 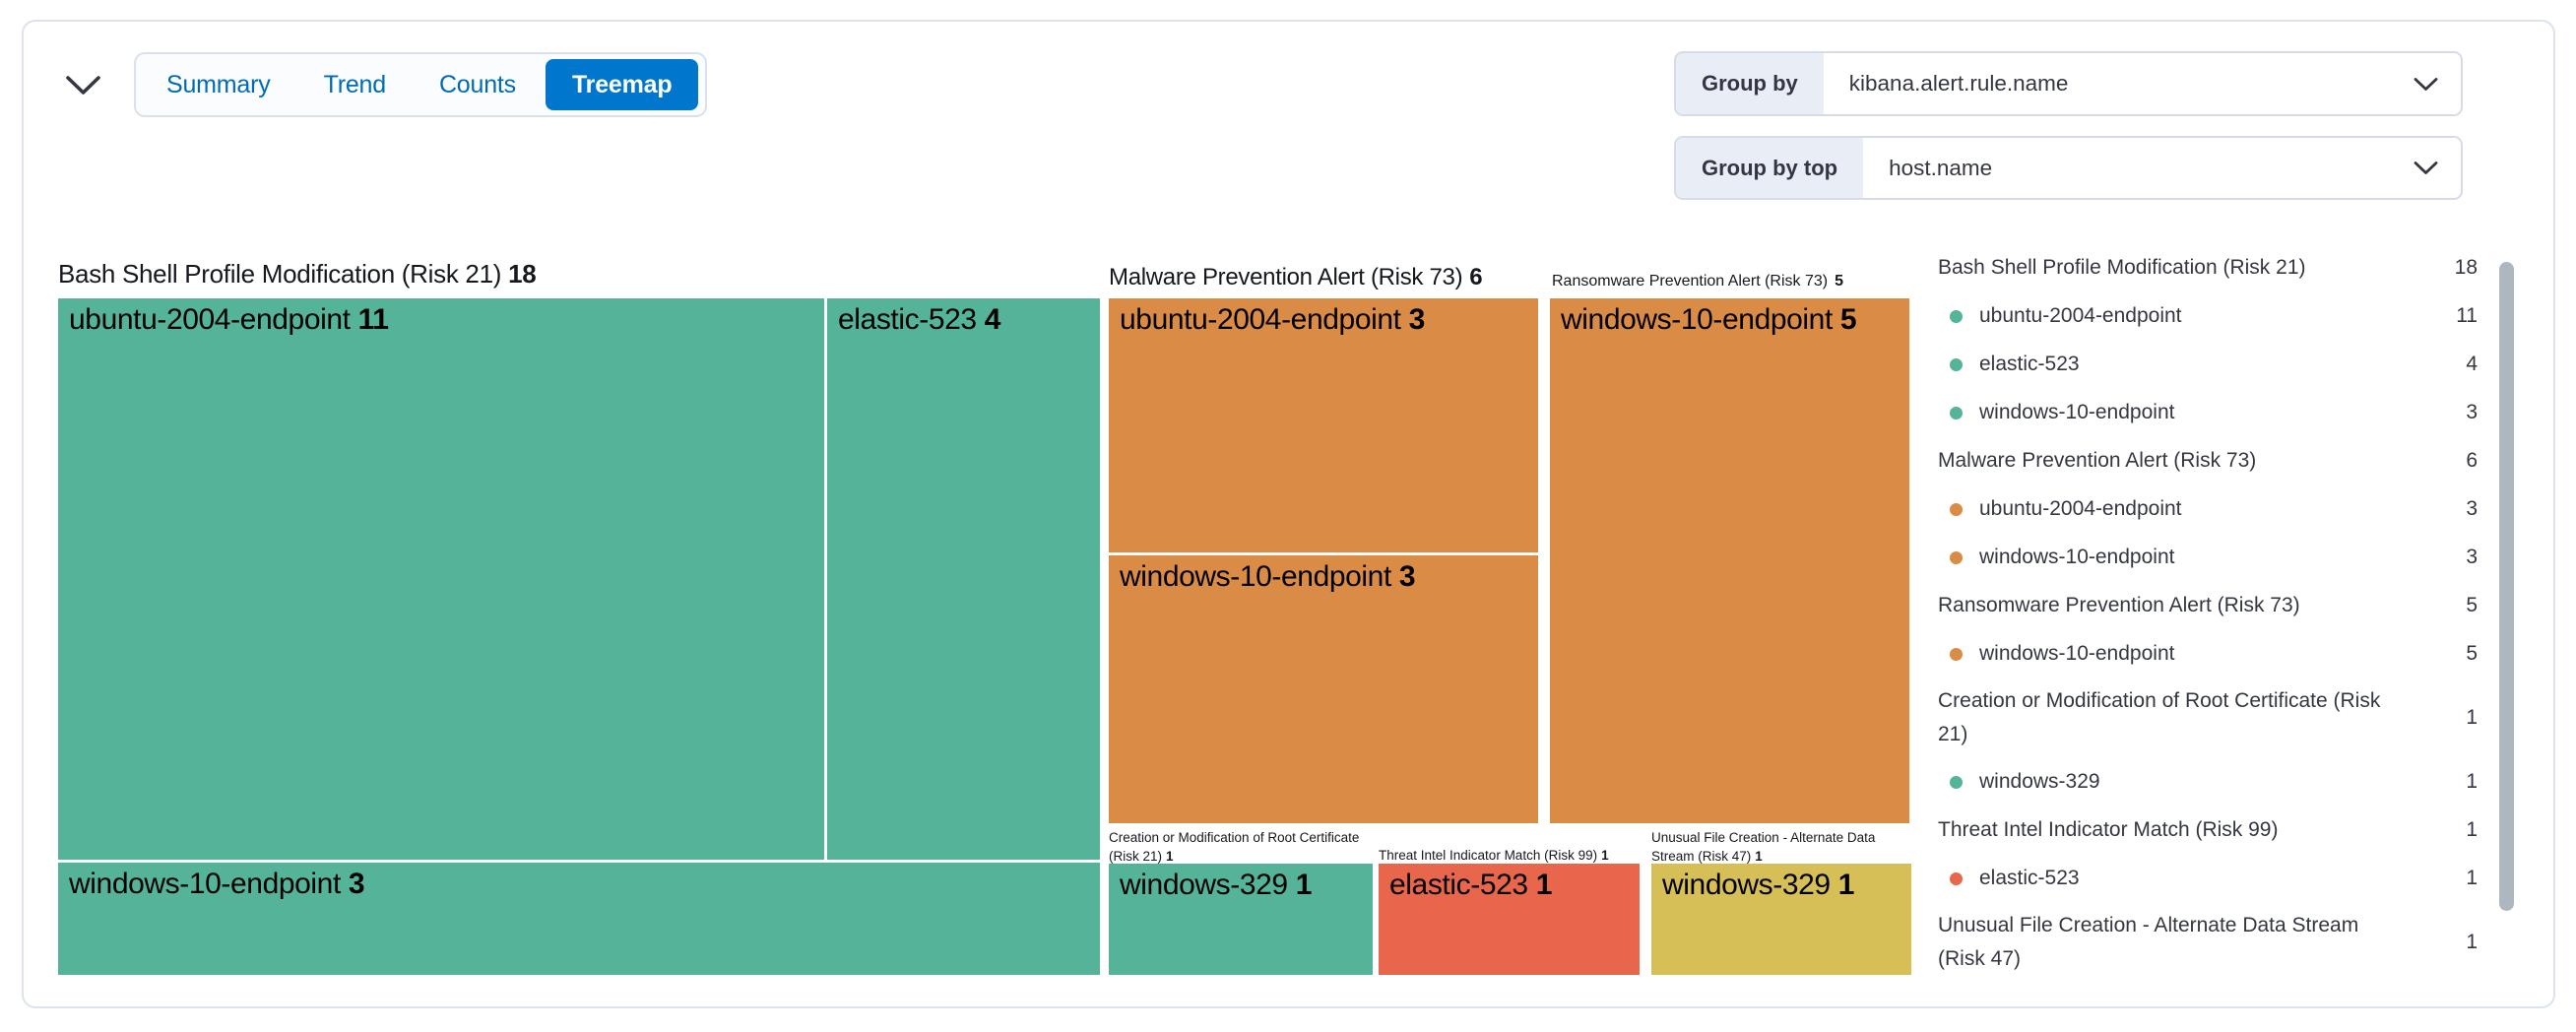 What do you see at coordinates (622, 84) in the screenshot?
I see `tab-treemap: Treemap` at bounding box center [622, 84].